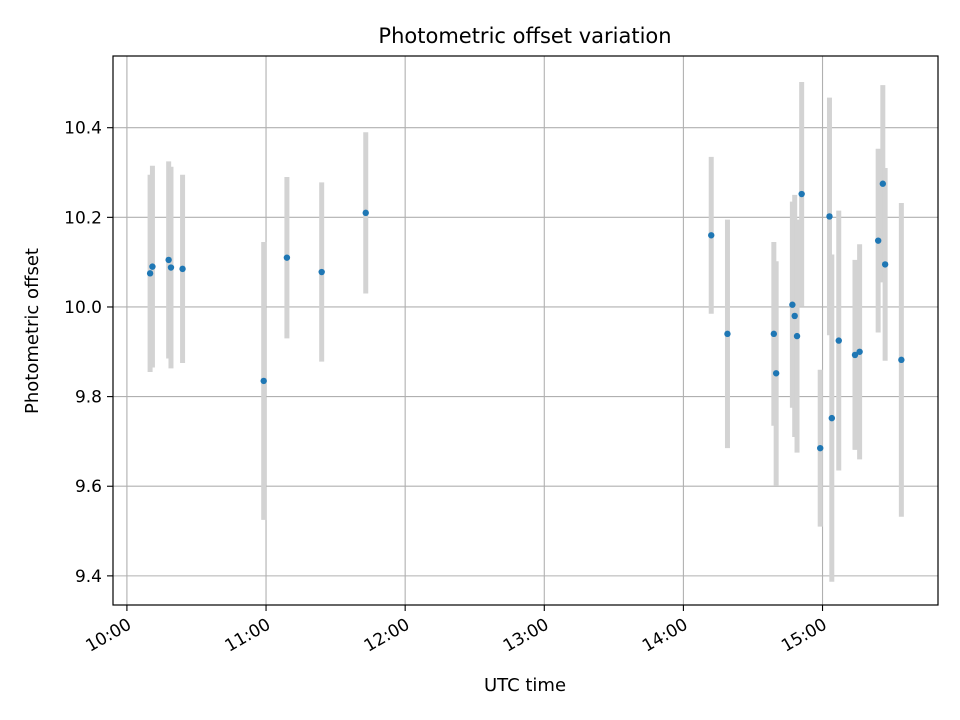 This screenshot has height=720, width=960. Describe the element at coordinates (88, 398) in the screenshot. I see `y-tick-label: 9.8` at that location.